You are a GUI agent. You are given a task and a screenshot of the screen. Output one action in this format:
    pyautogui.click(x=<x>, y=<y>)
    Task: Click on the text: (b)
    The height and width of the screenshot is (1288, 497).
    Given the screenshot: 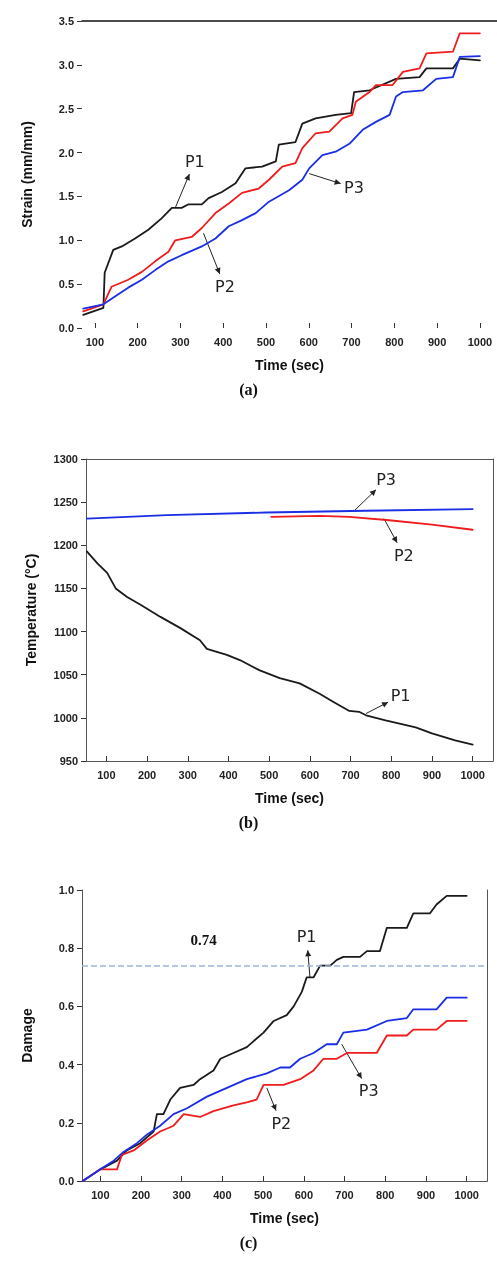 What is the action you would take?
    pyautogui.click(x=248, y=822)
    